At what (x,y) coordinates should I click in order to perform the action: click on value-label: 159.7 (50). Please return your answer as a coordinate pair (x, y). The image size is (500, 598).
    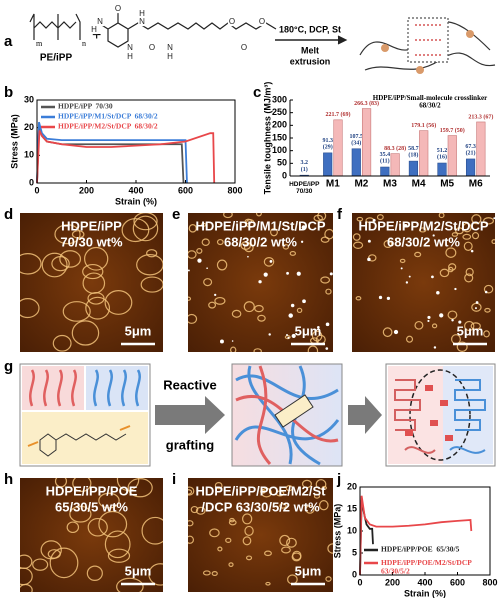
    Looking at the image, I should click on (452, 130).